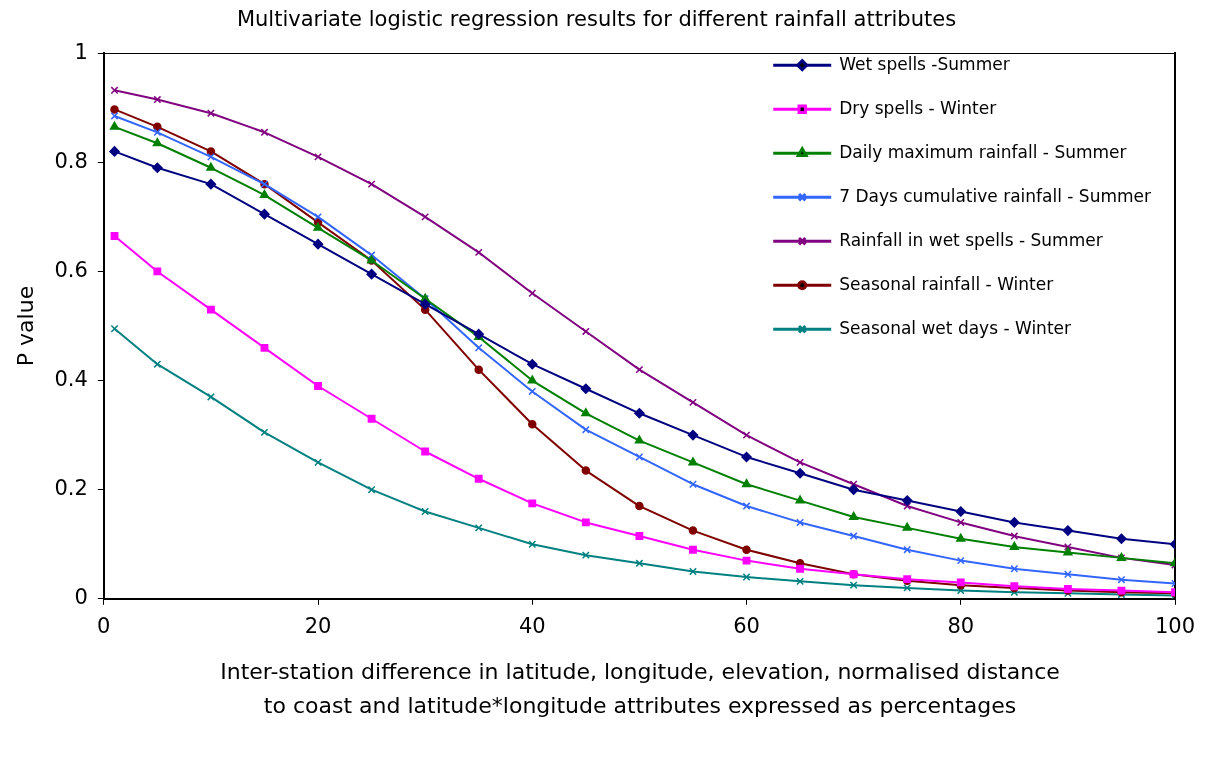  I want to click on y-tick-label: 0.6, so click(71, 269).